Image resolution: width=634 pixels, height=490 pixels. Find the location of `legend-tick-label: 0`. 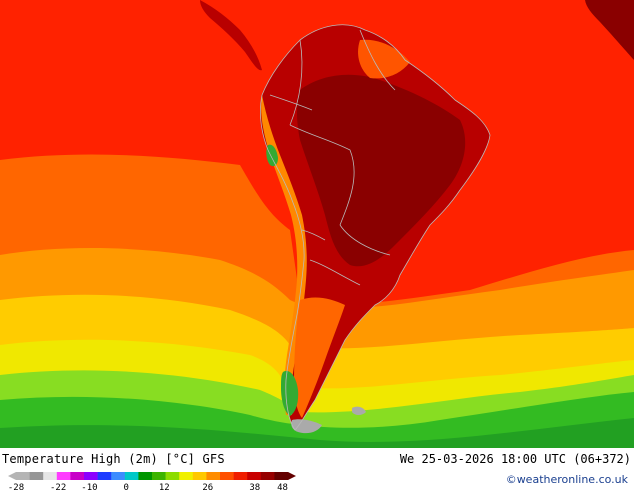

legend-tick-label: 0 is located at coordinates (125, 486).